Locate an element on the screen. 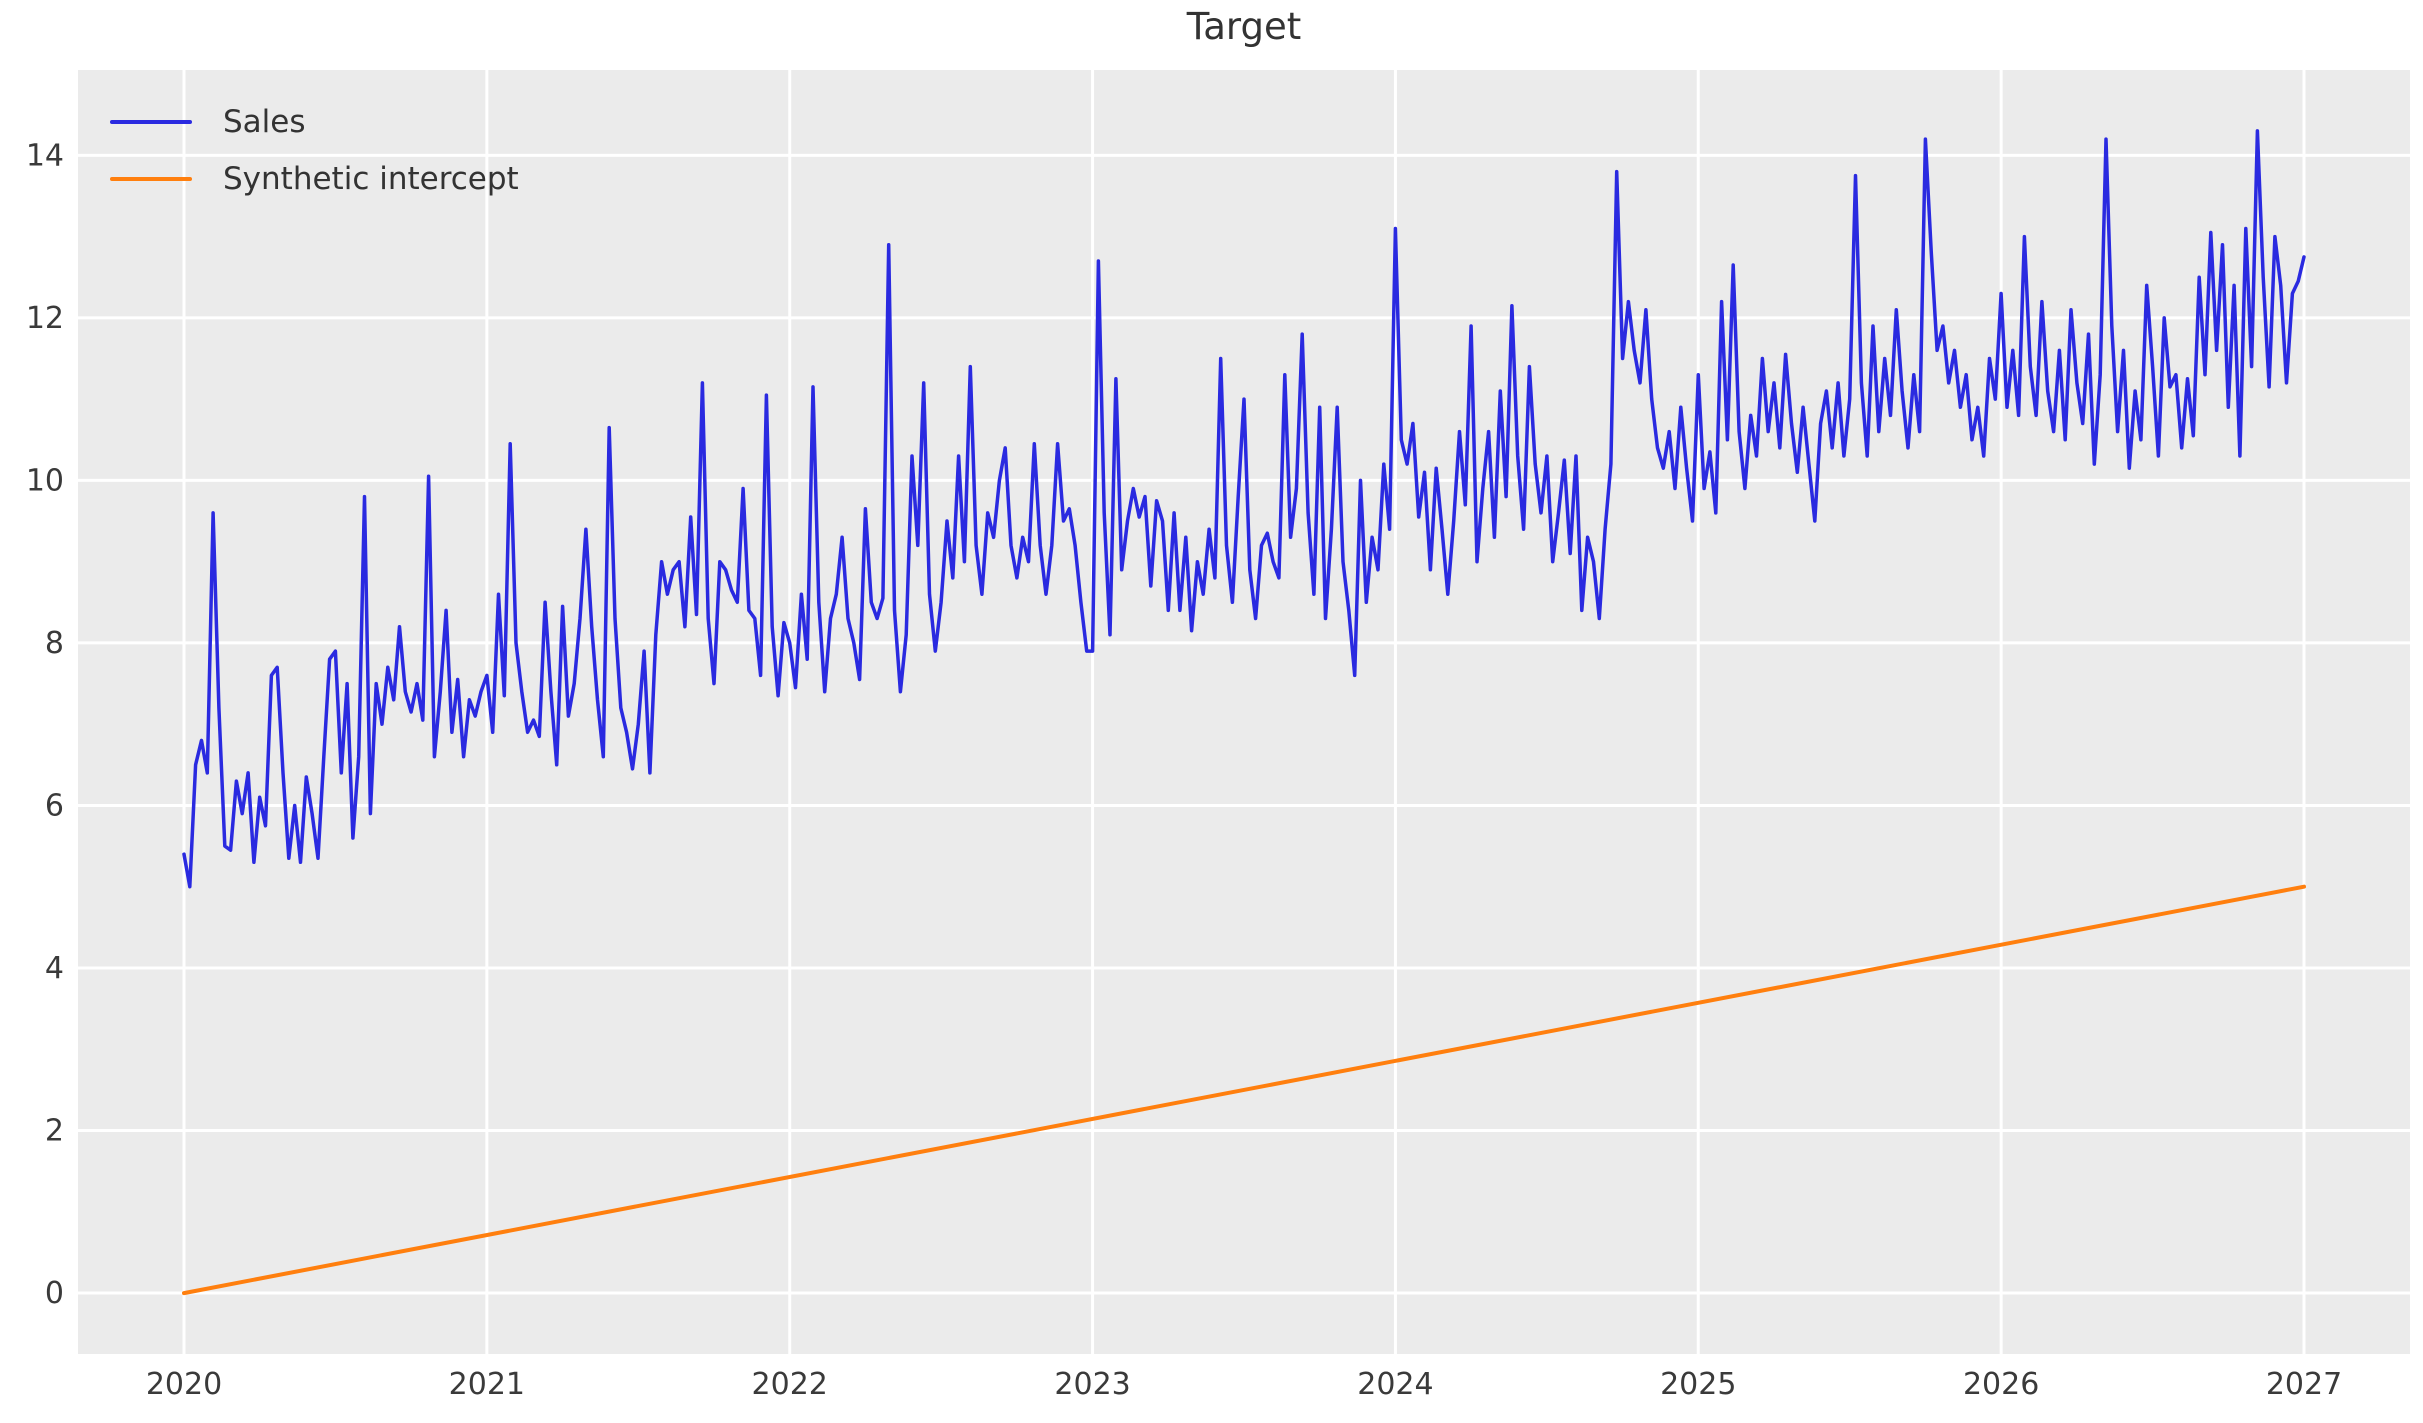  x-tick-2020: 2020 is located at coordinates (184, 1384).